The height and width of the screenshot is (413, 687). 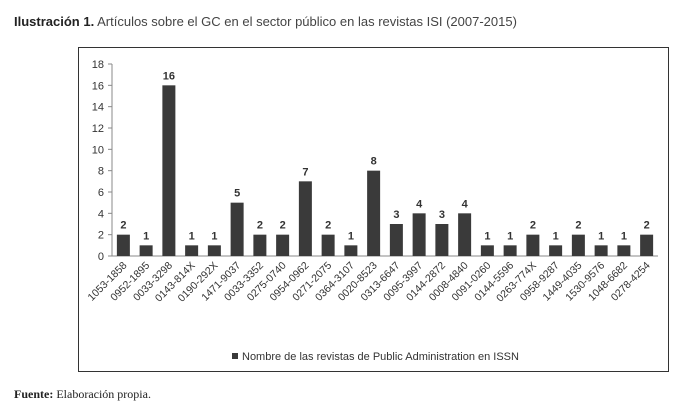 What do you see at coordinates (103, 394) in the screenshot?
I see `source-text: Elaboración propia.` at bounding box center [103, 394].